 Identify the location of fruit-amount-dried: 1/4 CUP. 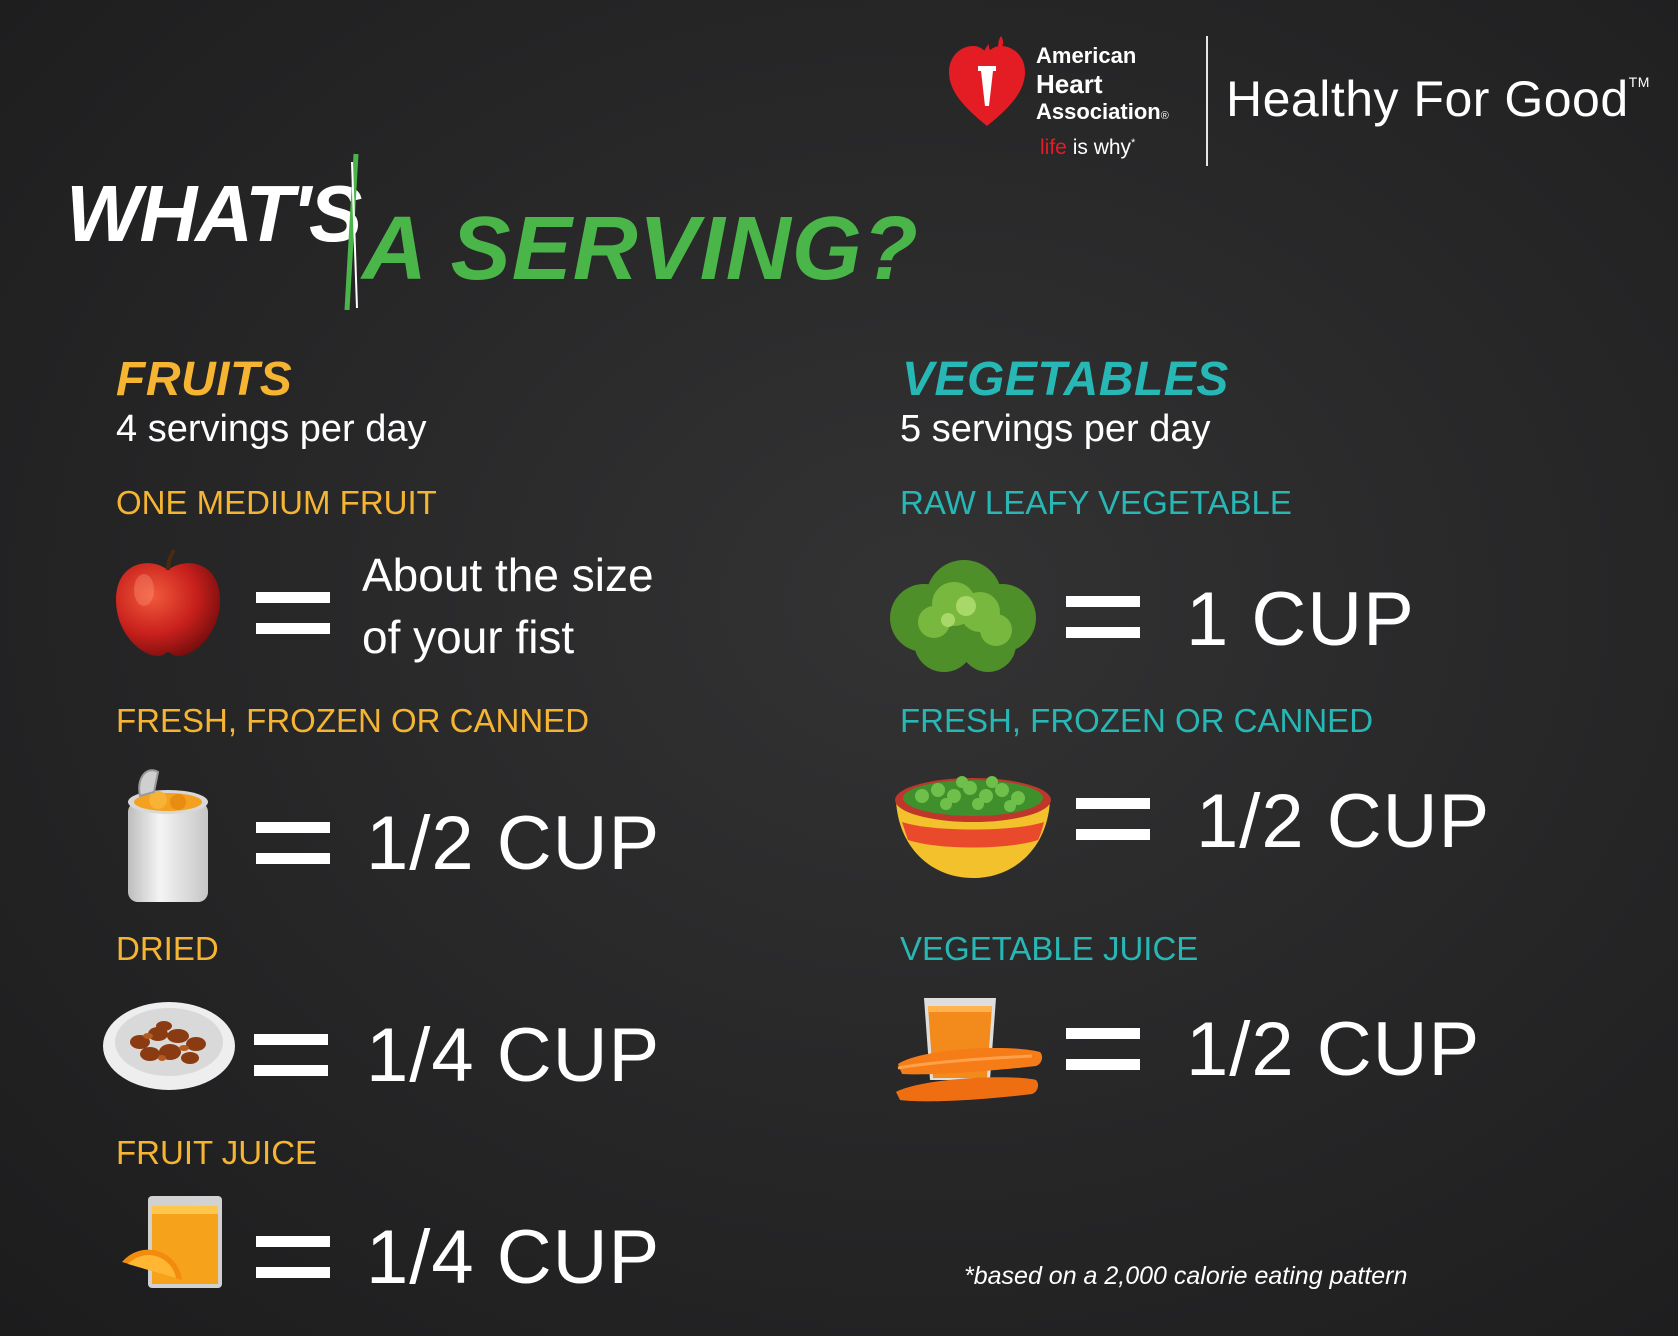
(513, 1055).